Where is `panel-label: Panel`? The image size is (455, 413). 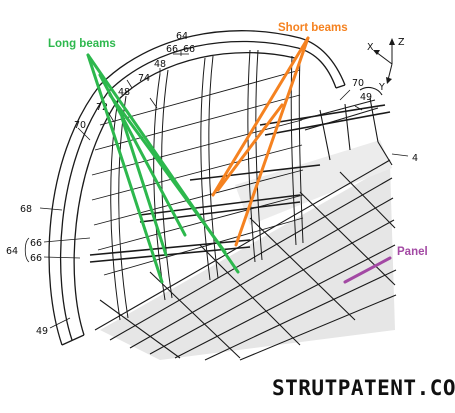
panel-label: Panel is located at coordinates (412, 252).